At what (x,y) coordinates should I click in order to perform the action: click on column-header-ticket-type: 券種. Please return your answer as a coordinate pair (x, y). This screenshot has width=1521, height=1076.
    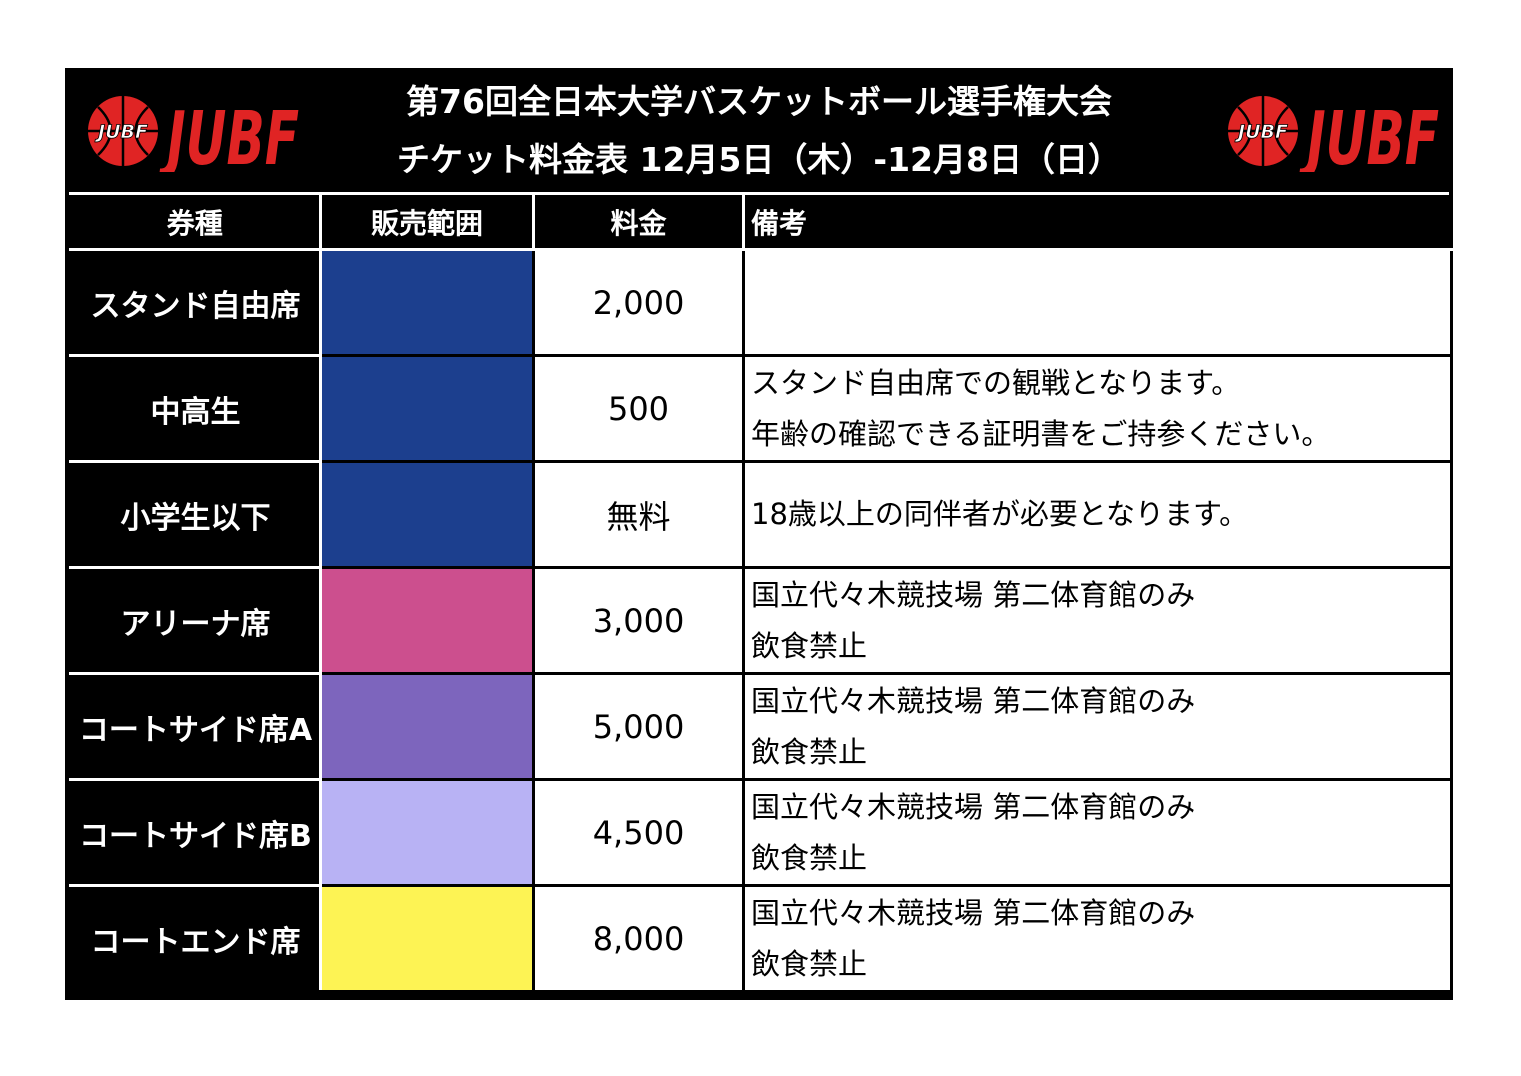
    Looking at the image, I should click on (196, 223).